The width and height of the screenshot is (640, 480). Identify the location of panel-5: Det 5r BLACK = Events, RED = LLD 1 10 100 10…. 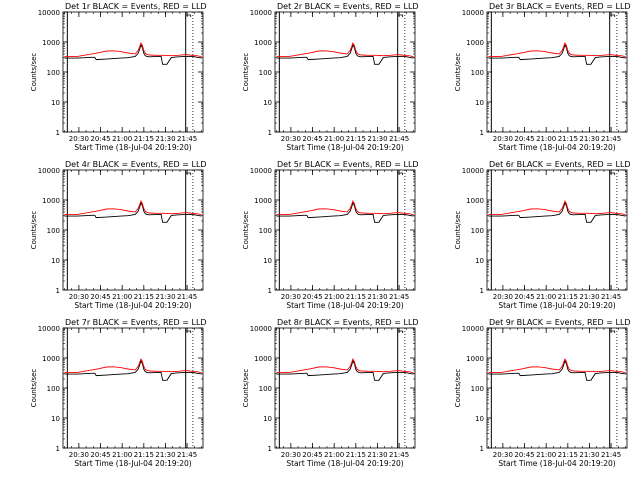
(330, 235).